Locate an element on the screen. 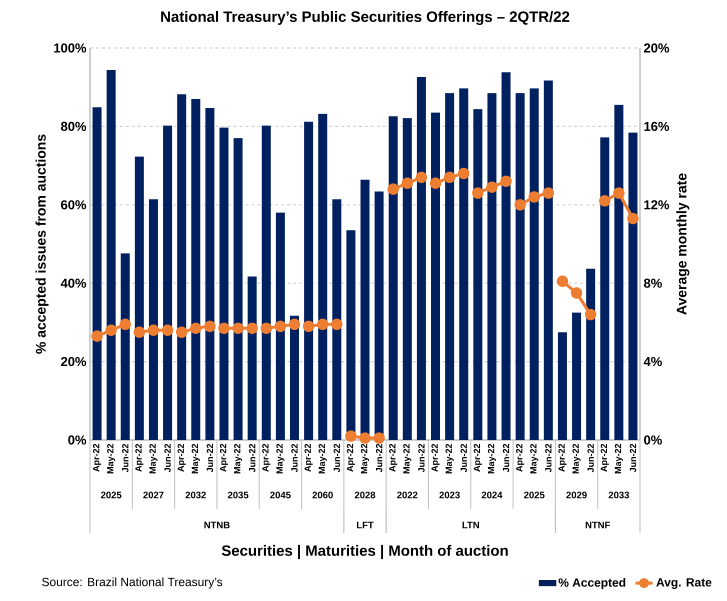 Image resolution: width=727 pixels, height=601 pixels. text: 2027 is located at coordinates (153, 495).